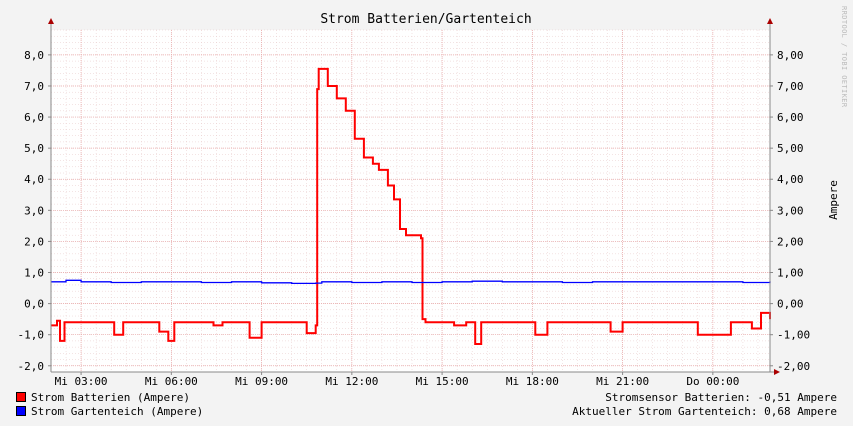 The image size is (853, 426). What do you see at coordinates (21, 411) in the screenshot?
I see `legend-swatch-blue` at bounding box center [21, 411].